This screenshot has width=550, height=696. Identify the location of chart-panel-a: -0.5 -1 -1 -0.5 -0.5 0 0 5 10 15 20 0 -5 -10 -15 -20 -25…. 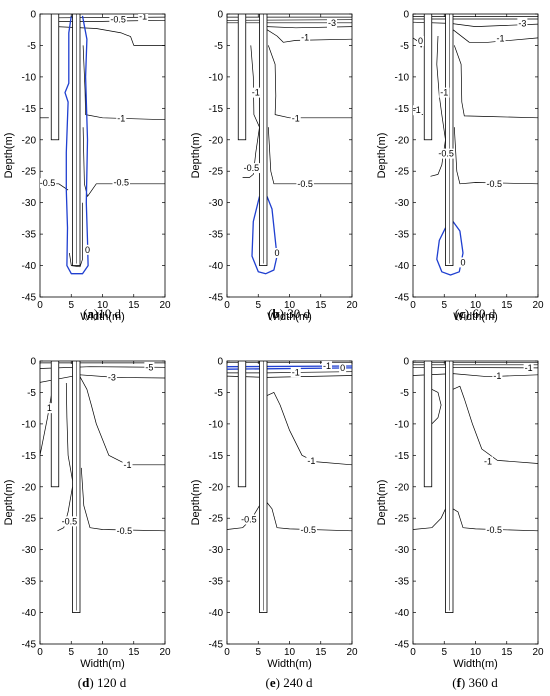
(87, 167).